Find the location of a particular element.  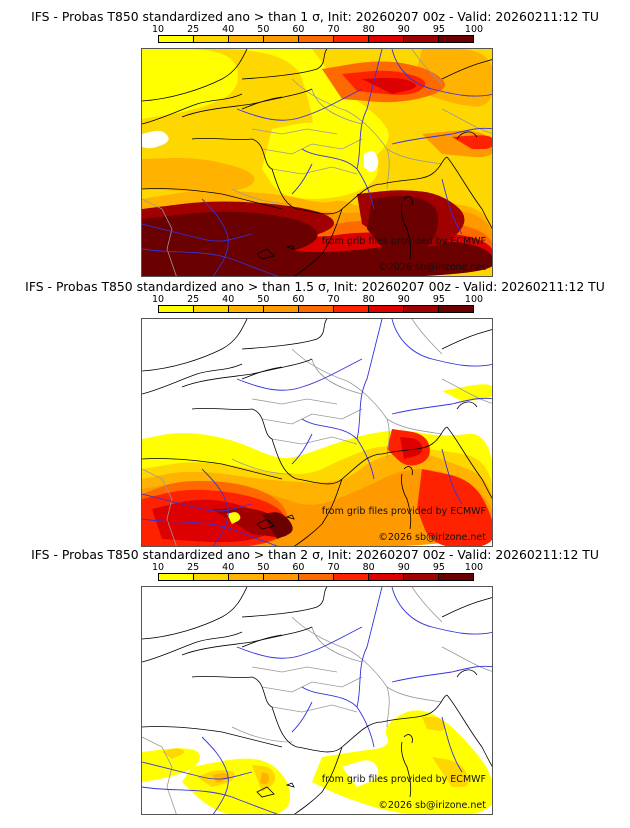

colorbar is located at coordinates (316, 577).